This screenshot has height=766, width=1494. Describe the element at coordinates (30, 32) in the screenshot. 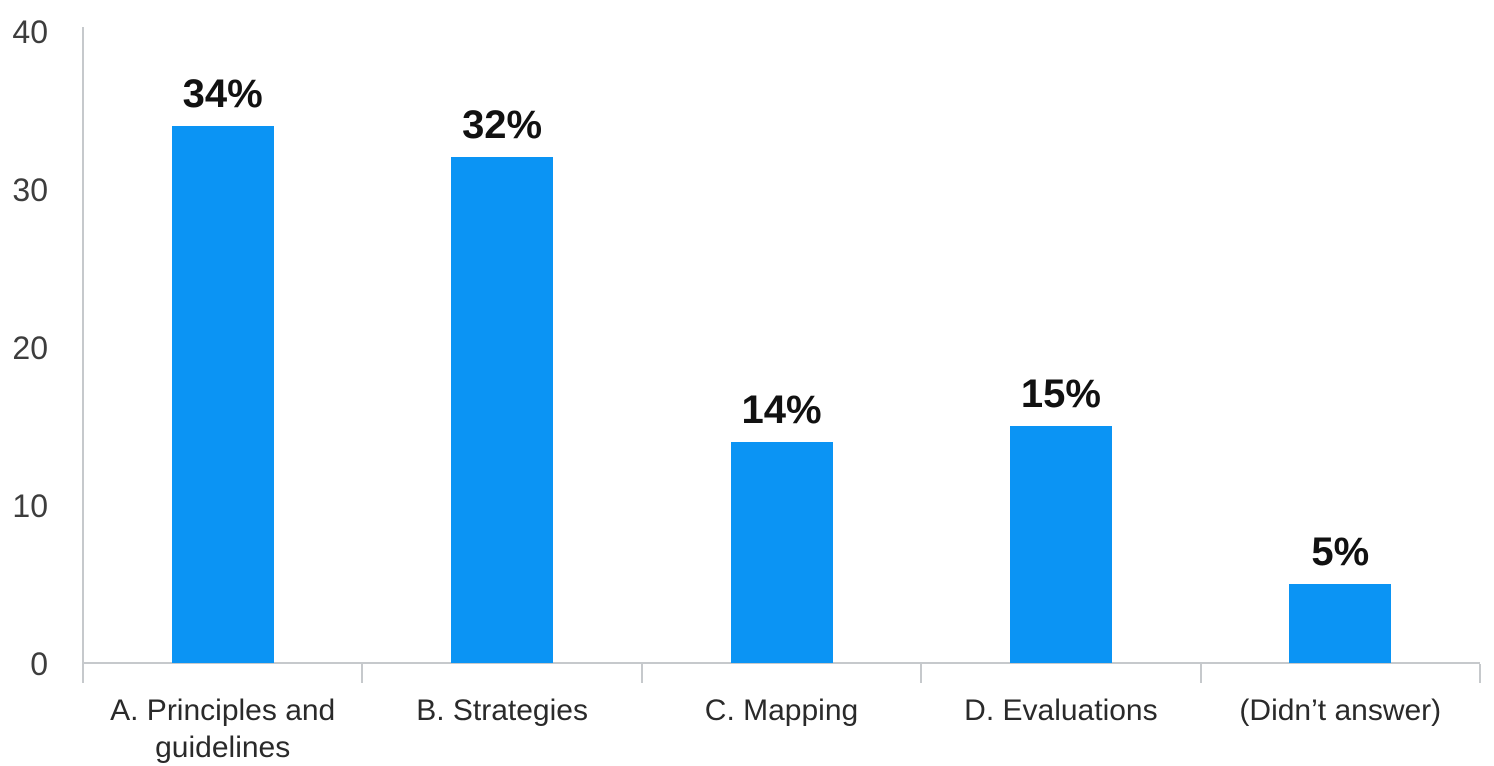

I see `y-tick-label: 40` at that location.